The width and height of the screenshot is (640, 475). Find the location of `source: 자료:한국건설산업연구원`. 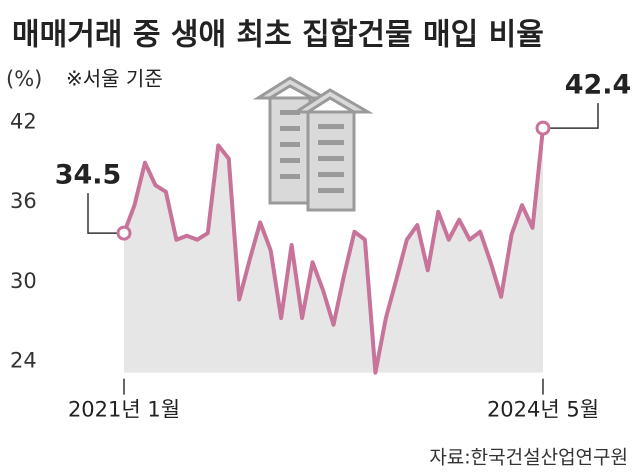

source: 자료:한국건설산업연구원 is located at coordinates (528, 458).